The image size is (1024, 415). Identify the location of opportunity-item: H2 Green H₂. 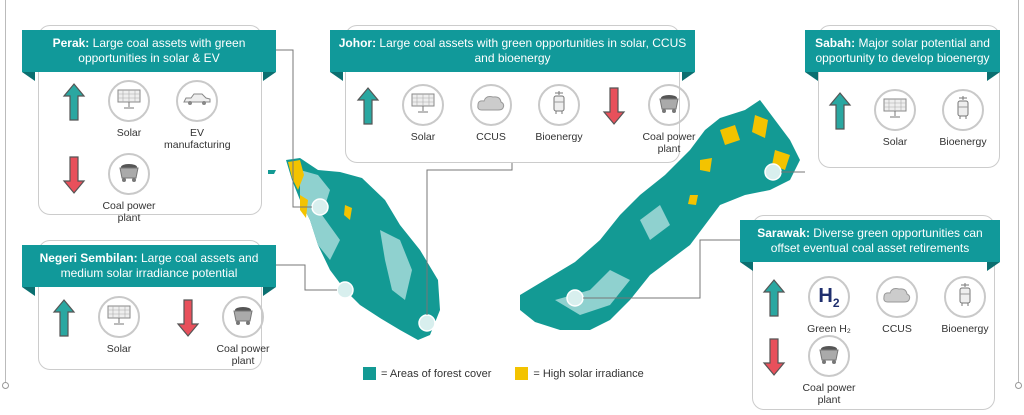
(829, 305).